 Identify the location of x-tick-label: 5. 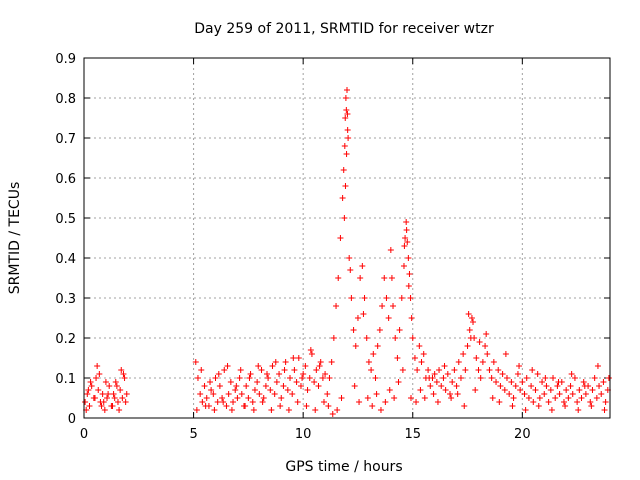
(193, 434).